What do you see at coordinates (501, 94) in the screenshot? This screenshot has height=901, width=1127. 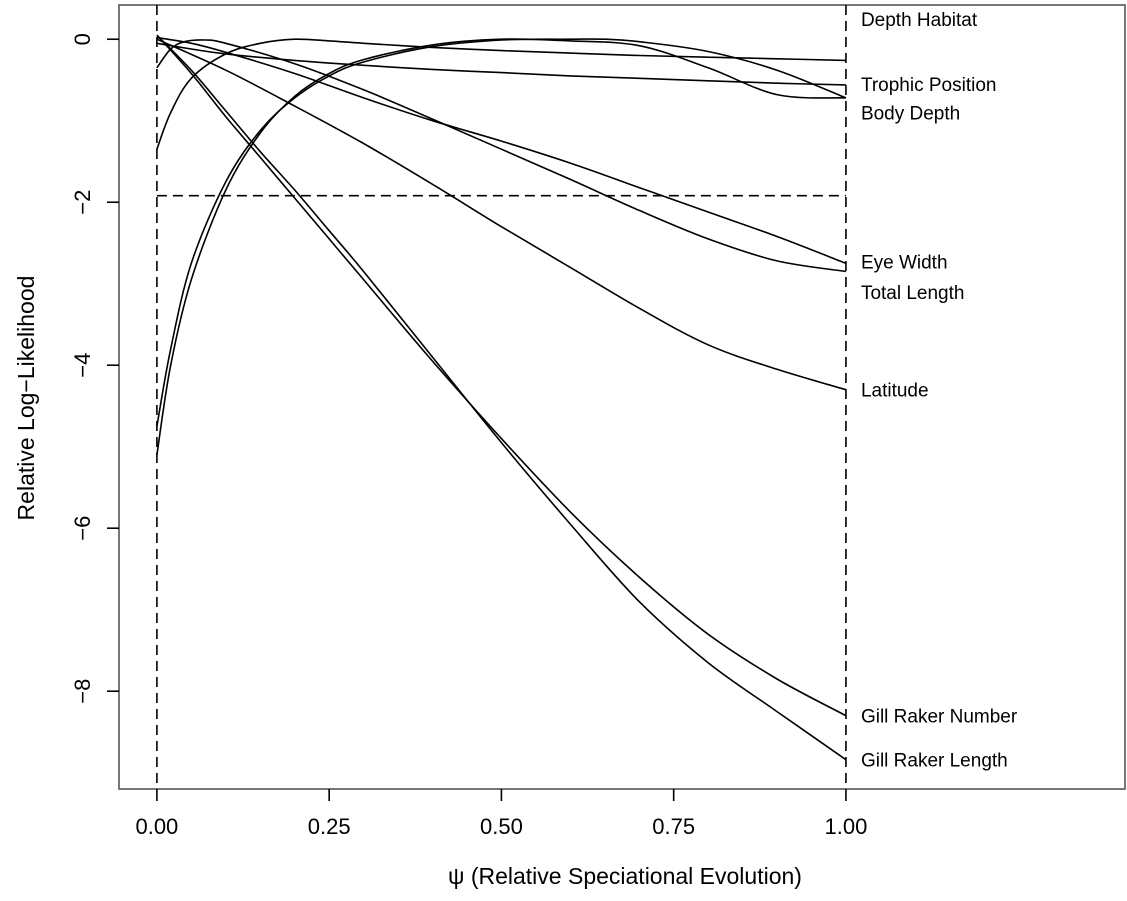 I see `series-line-depth-habitat` at bounding box center [501, 94].